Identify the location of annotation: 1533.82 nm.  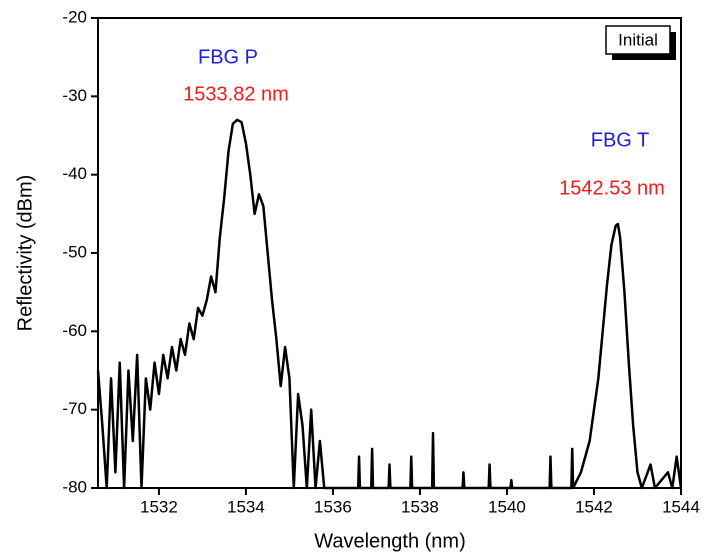
(236, 94).